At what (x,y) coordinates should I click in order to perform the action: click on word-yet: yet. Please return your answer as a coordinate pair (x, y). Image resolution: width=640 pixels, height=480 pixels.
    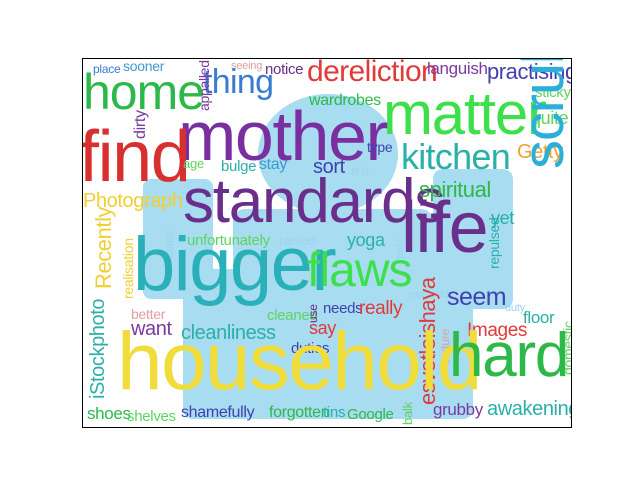
    Looking at the image, I should click on (502, 218).